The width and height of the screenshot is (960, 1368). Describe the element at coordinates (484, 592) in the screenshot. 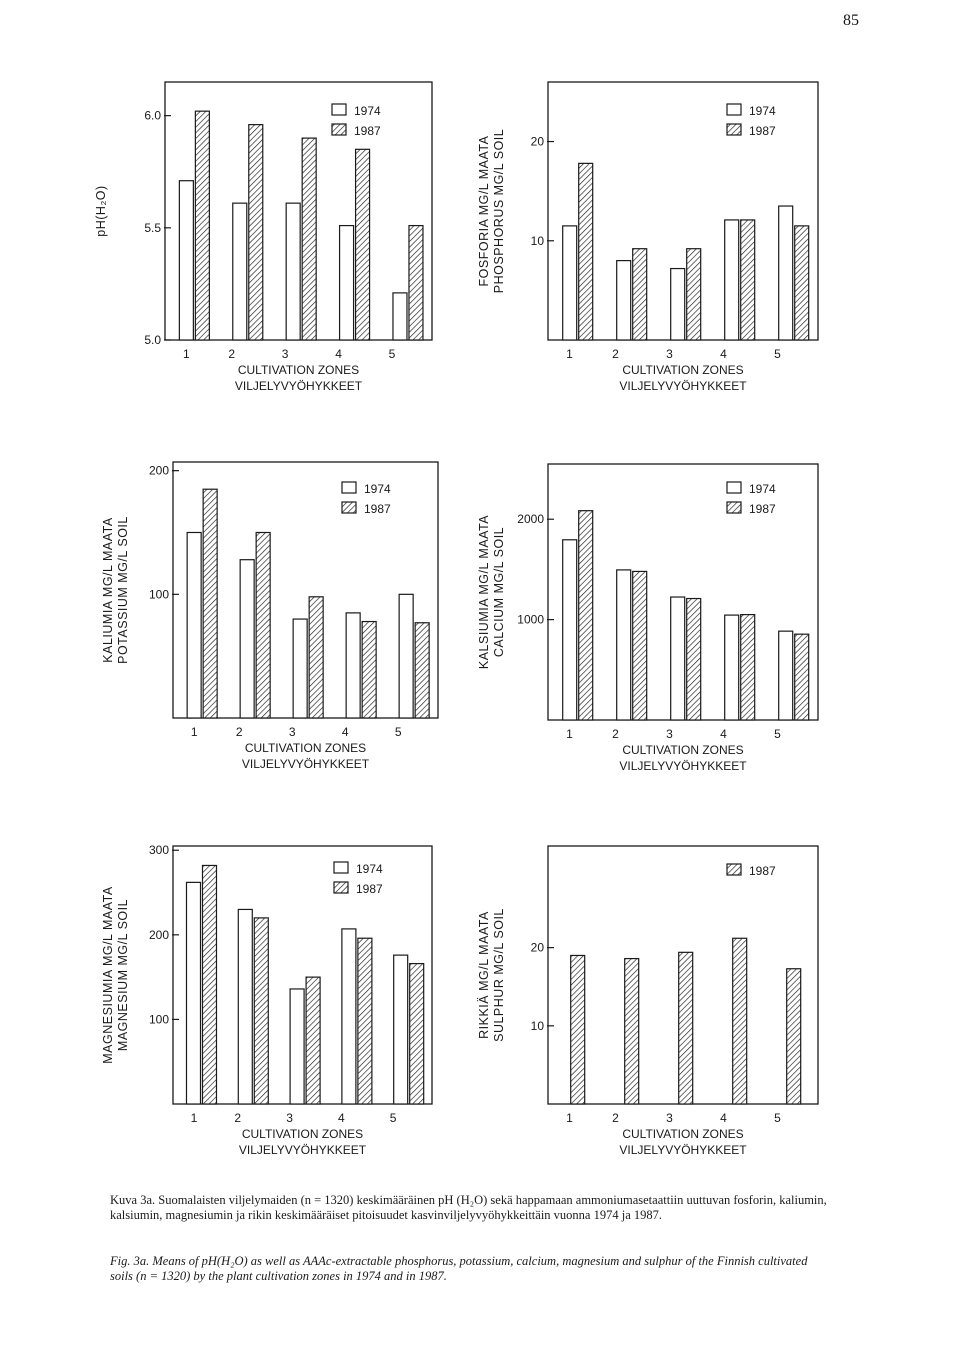

I see `y-axis-label: KALSIUMIA MG/L MAATA` at that location.